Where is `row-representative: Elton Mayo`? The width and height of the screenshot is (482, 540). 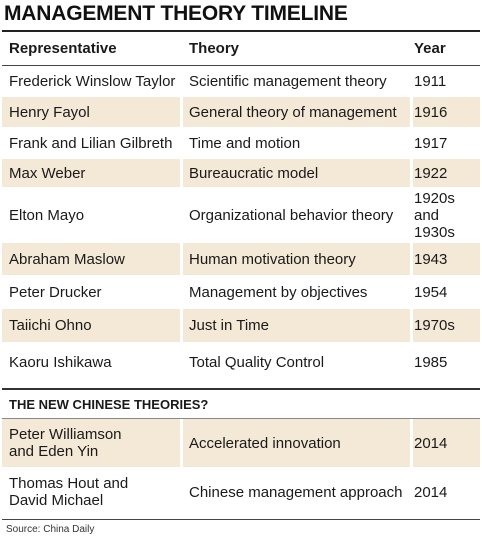
row-representative: Elton Mayo is located at coordinates (47, 215).